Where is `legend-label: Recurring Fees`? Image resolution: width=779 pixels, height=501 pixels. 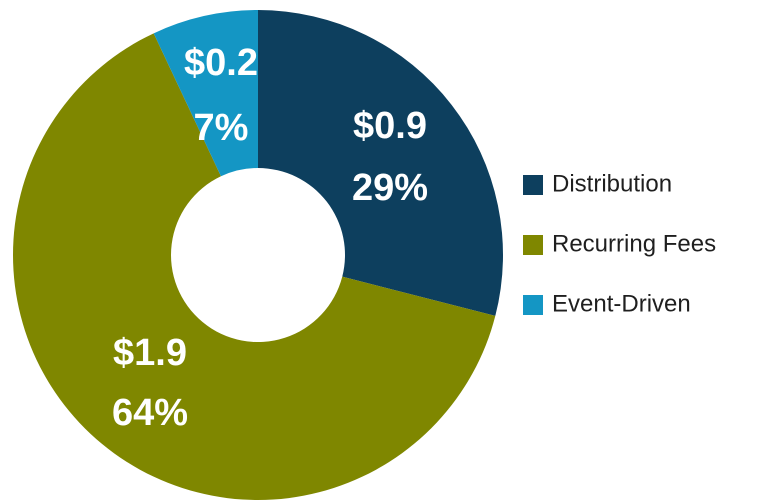 legend-label: Recurring Fees is located at coordinates (634, 243).